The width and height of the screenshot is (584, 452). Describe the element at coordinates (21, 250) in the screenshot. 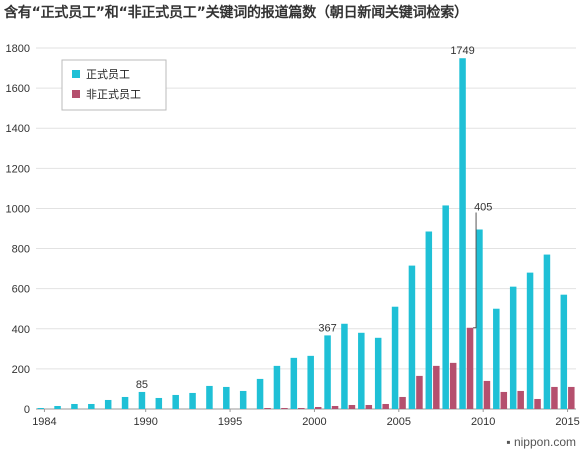

I see `y-tick-label: 800` at that location.